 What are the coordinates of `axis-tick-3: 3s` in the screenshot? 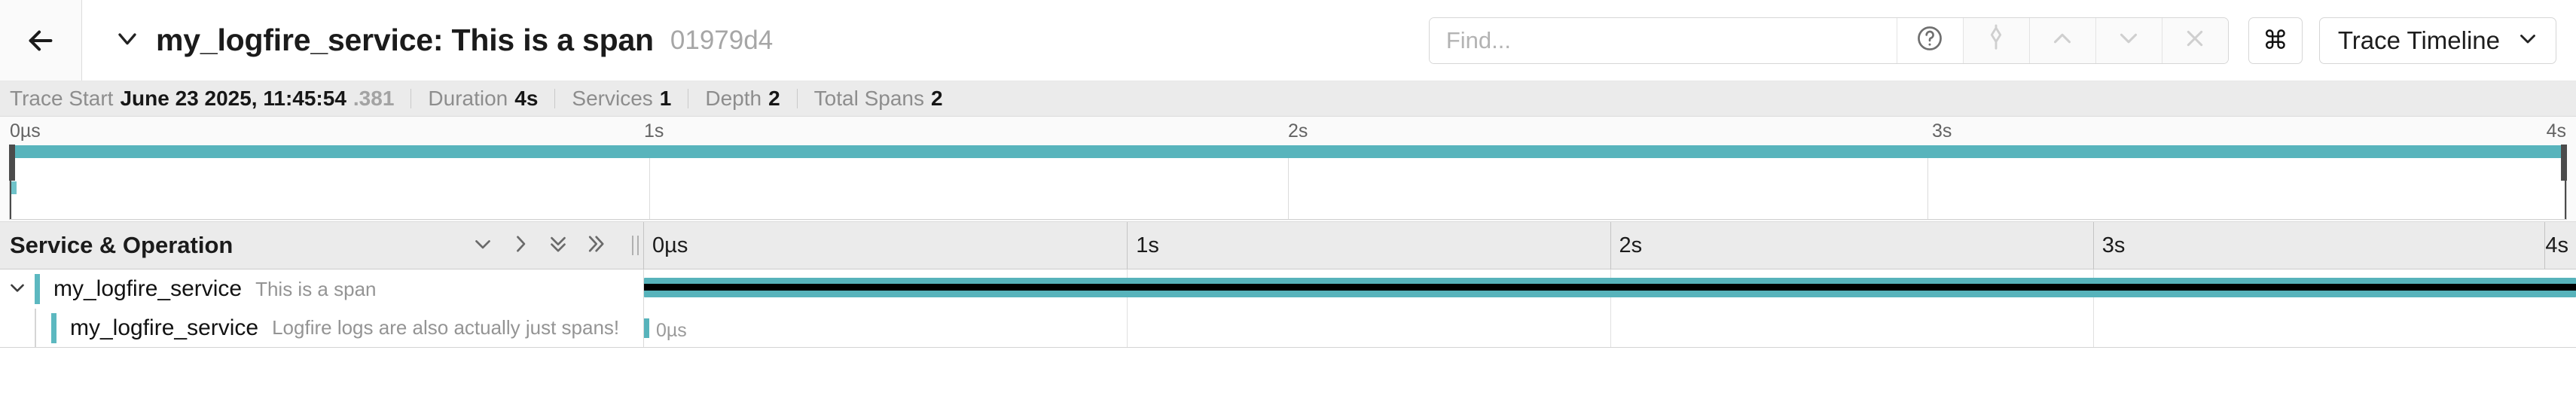 It's located at (2108, 245).